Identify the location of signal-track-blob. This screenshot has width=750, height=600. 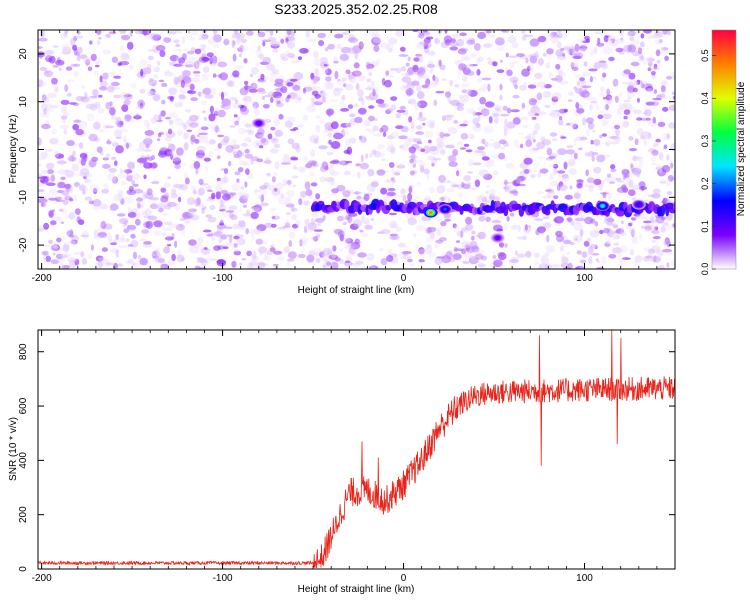
(671, 210).